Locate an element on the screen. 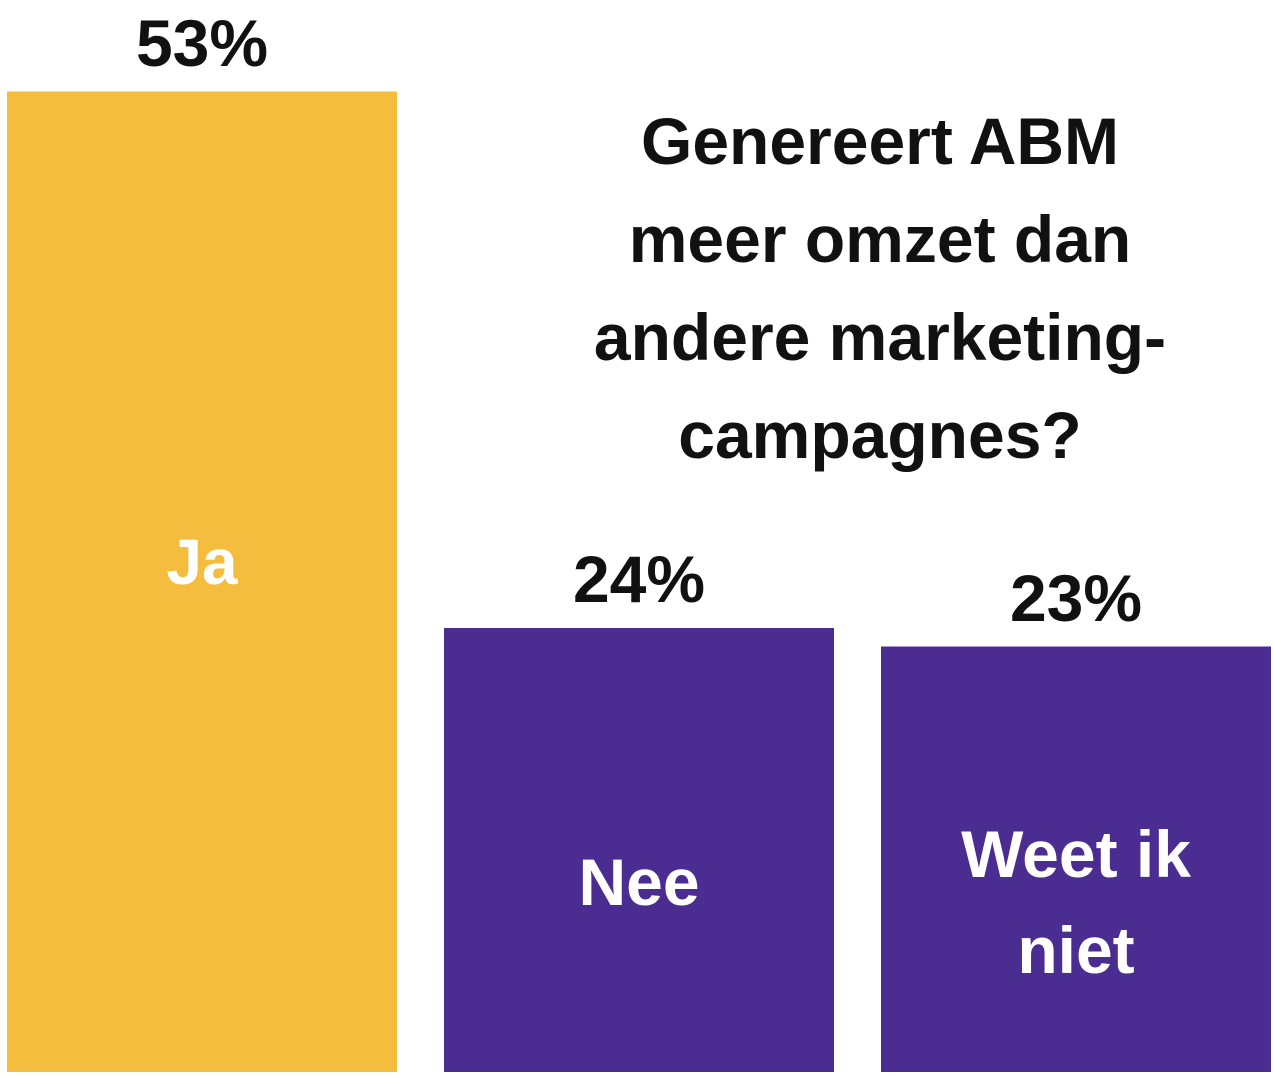  category-label-ja: Ja is located at coordinates (202, 562).